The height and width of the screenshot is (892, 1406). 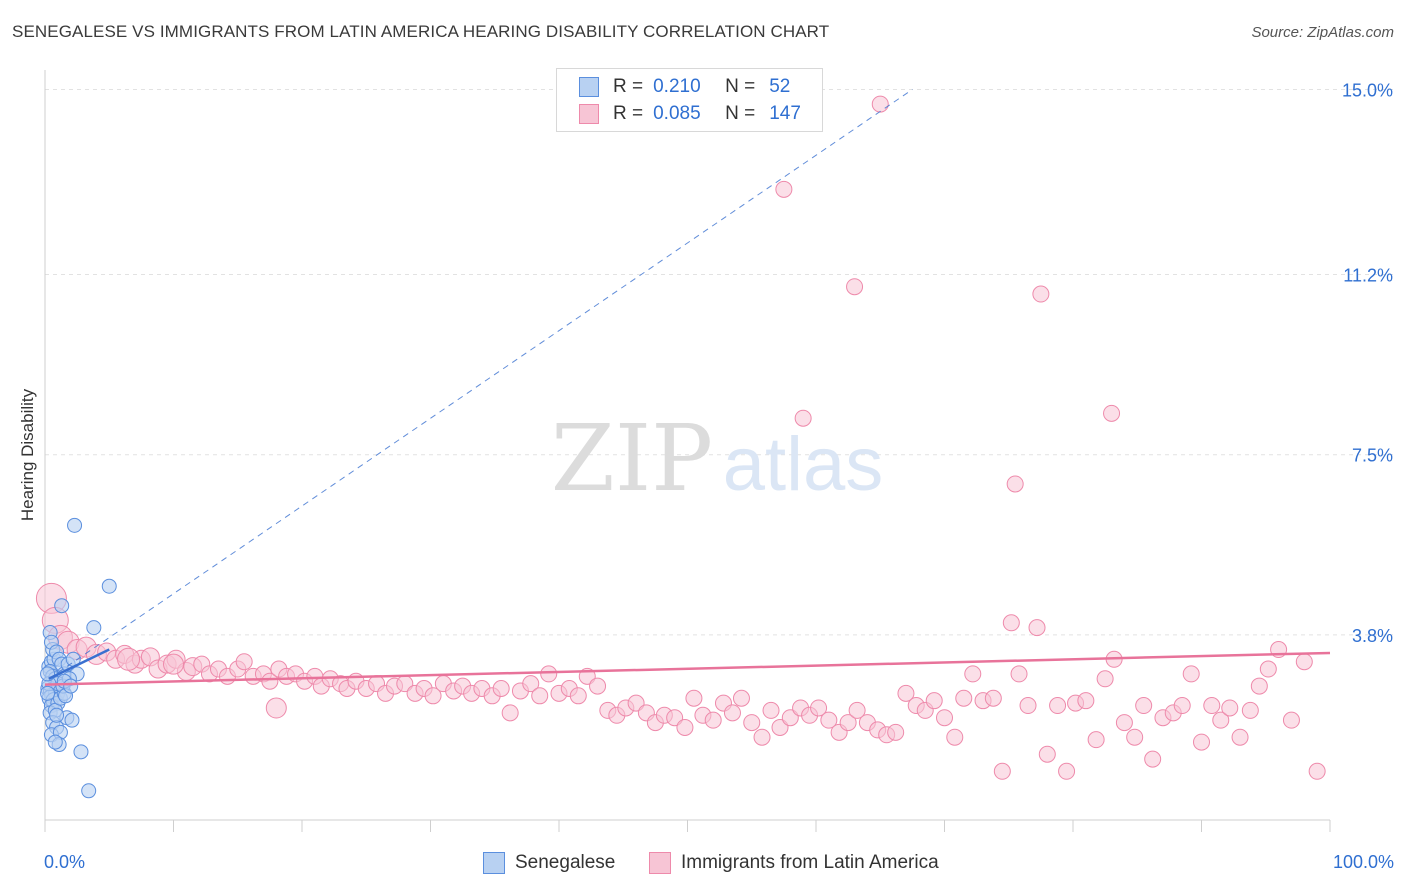 What do you see at coordinates (632, 458) in the screenshot?
I see `watermark-zip: ZIP` at bounding box center [632, 458].